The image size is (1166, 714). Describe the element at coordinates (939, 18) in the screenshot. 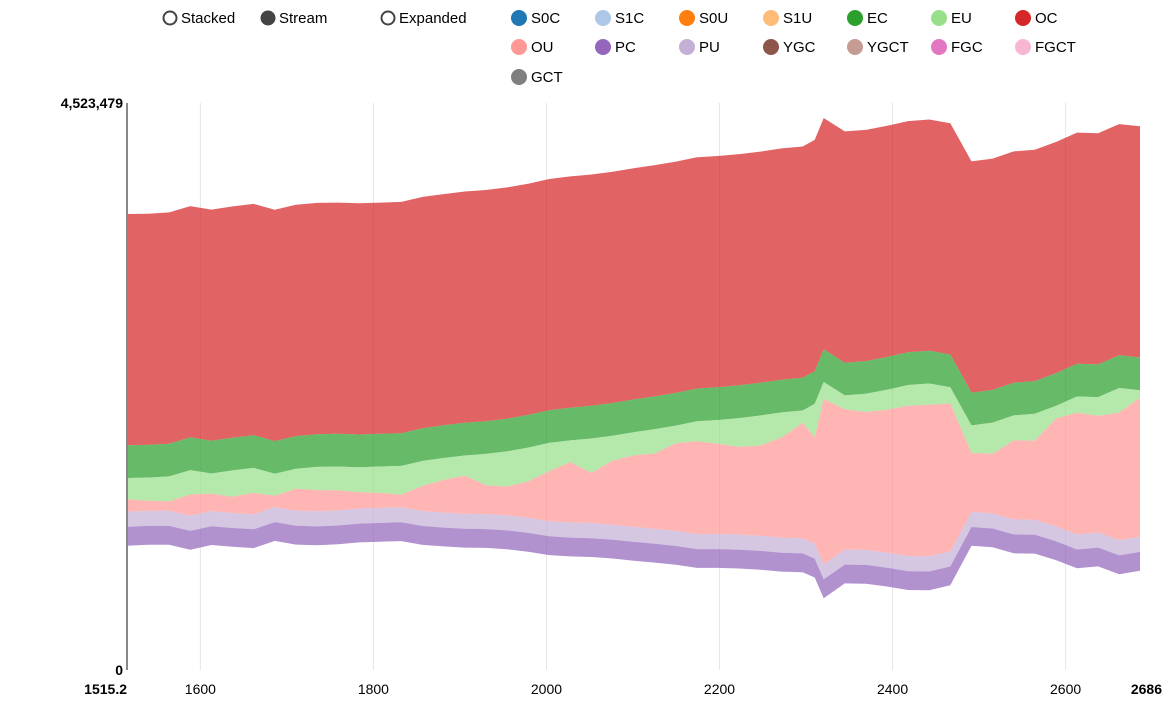

I see `legend-swatch-eu` at that location.